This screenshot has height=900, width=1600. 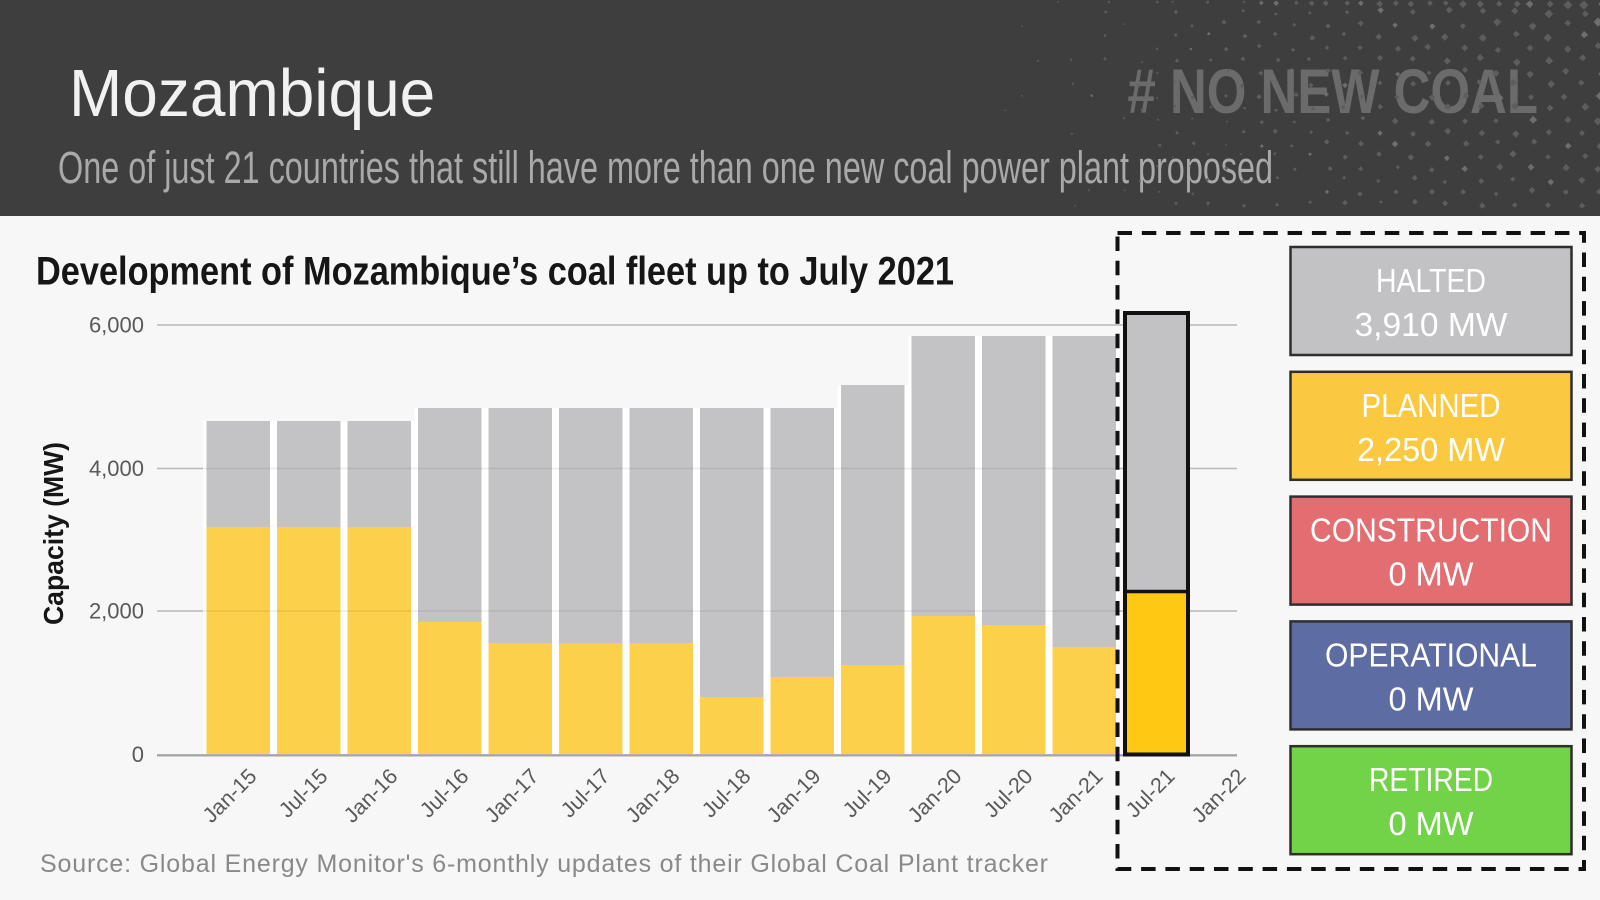 What do you see at coordinates (252, 93) in the screenshot?
I see `svg-text: Mozambique` at bounding box center [252, 93].